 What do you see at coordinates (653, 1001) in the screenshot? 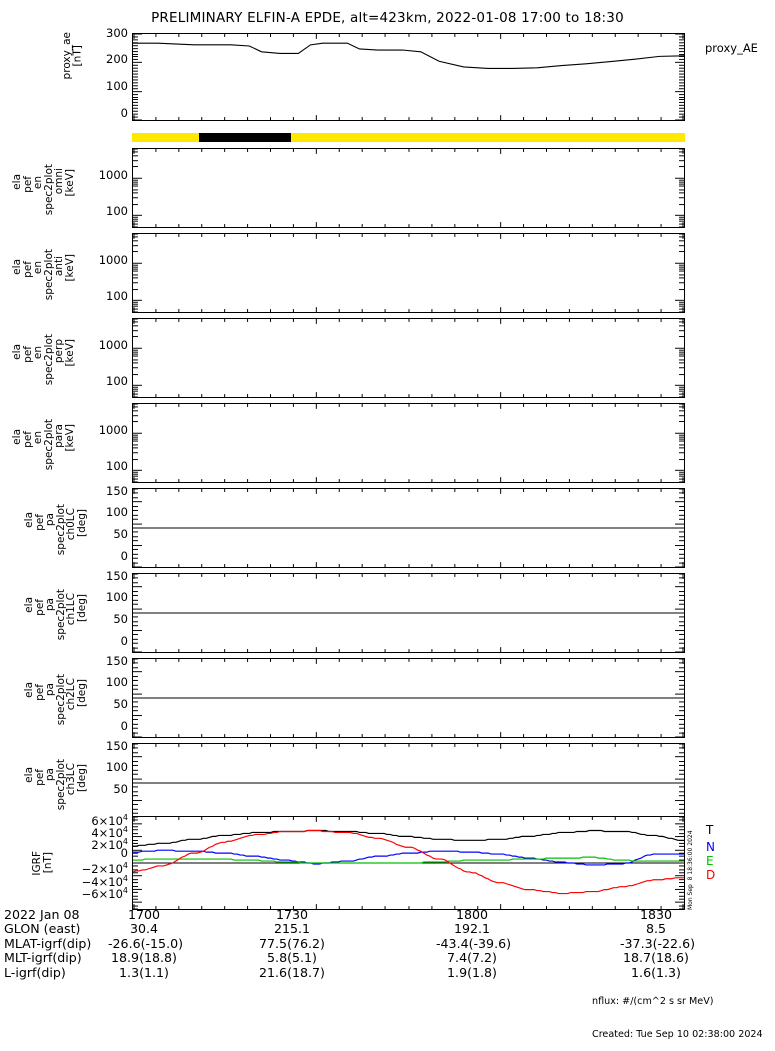
I see `footer-flux-units: nflux: #/(cm^2 s sr MeV)` at bounding box center [653, 1001].